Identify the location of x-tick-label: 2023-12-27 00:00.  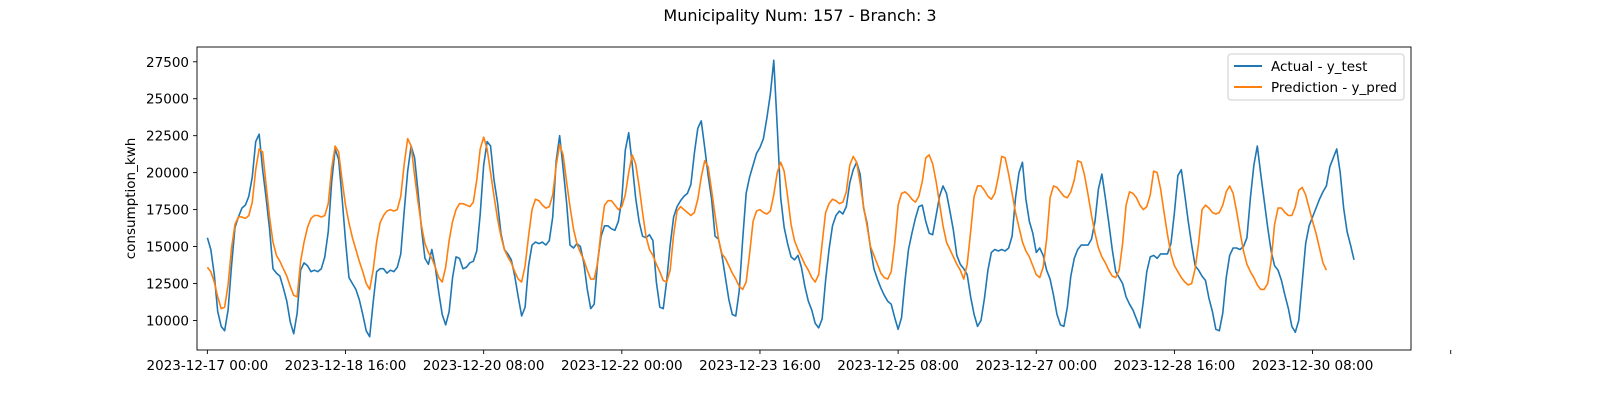
(1036, 366).